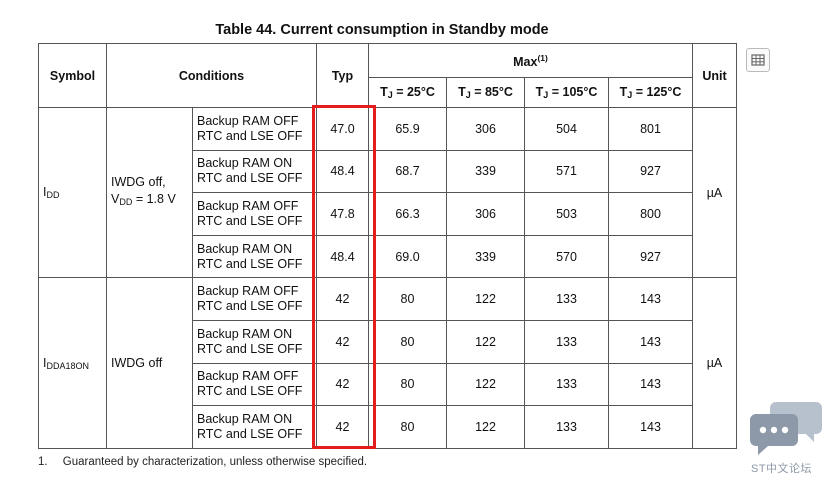 The image size is (830, 482). I want to click on max-value: 801, so click(650, 129).